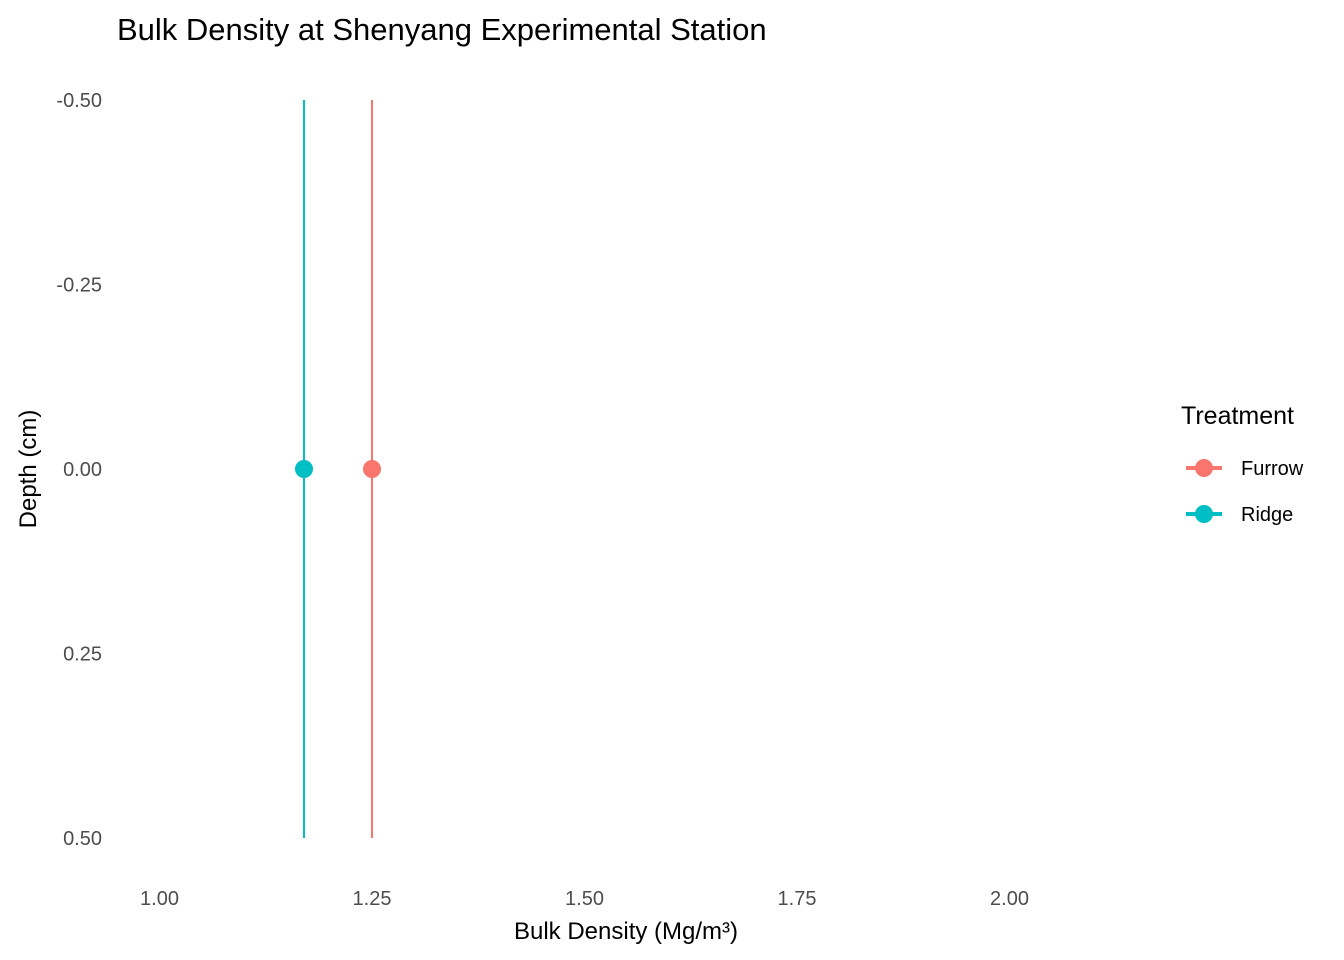 This screenshot has height=960, width=1344. I want to click on legend-item-furrow: Furrow, so click(1245, 469).